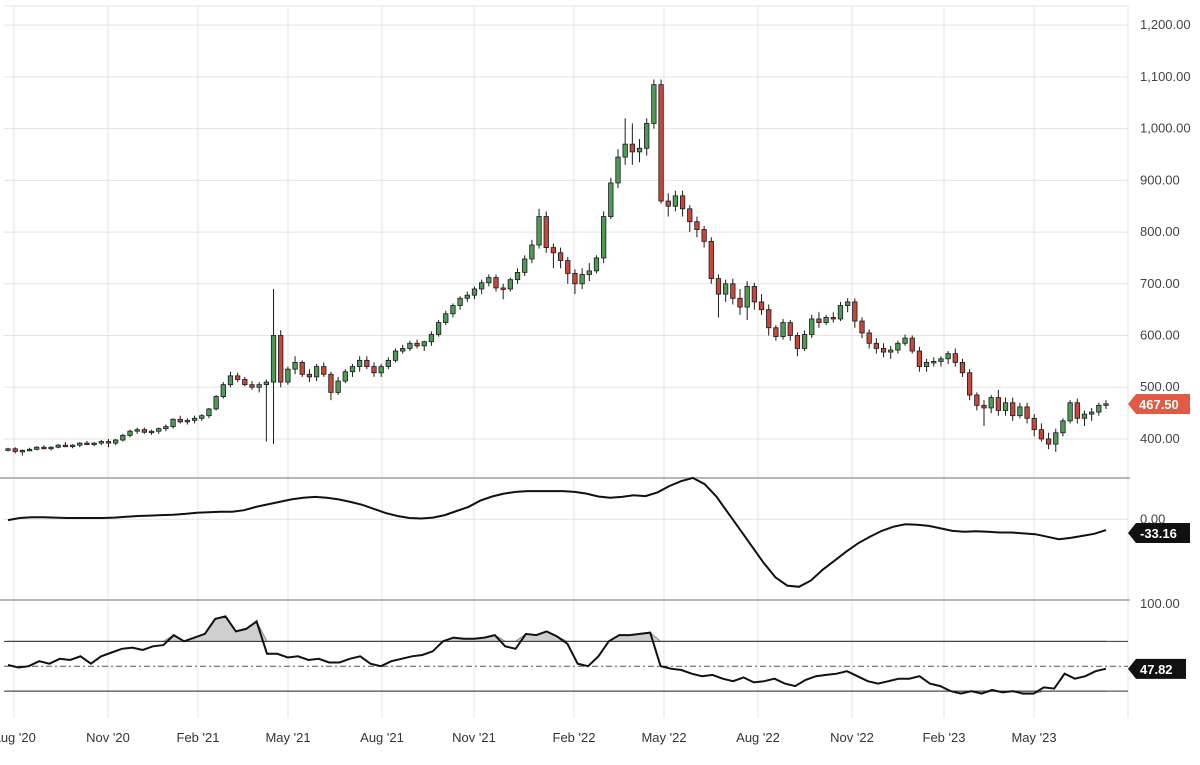 This screenshot has height=765, width=1200. I want to click on price-tick-label: 800.00, so click(1160, 231).